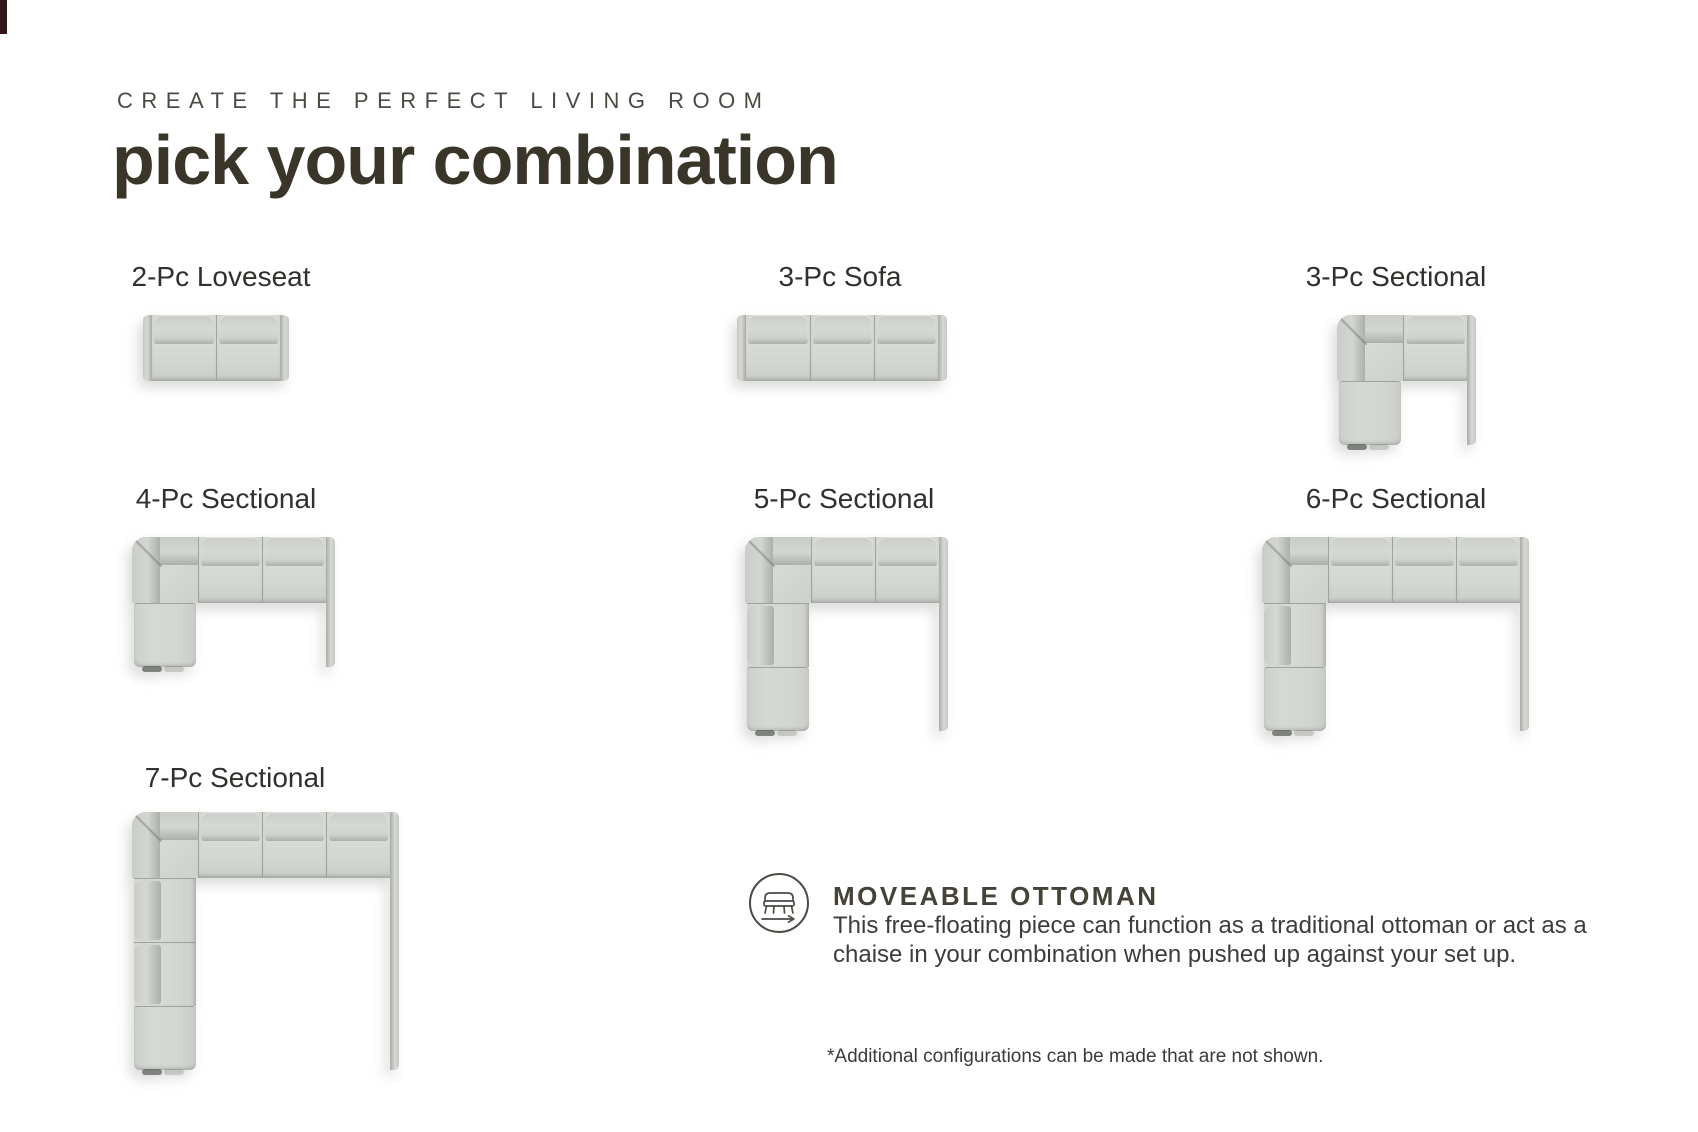 The image size is (1698, 1132). What do you see at coordinates (844, 498) in the screenshot?
I see `combo-label-5-pc-sectional: 5-Pc Sectional` at bounding box center [844, 498].